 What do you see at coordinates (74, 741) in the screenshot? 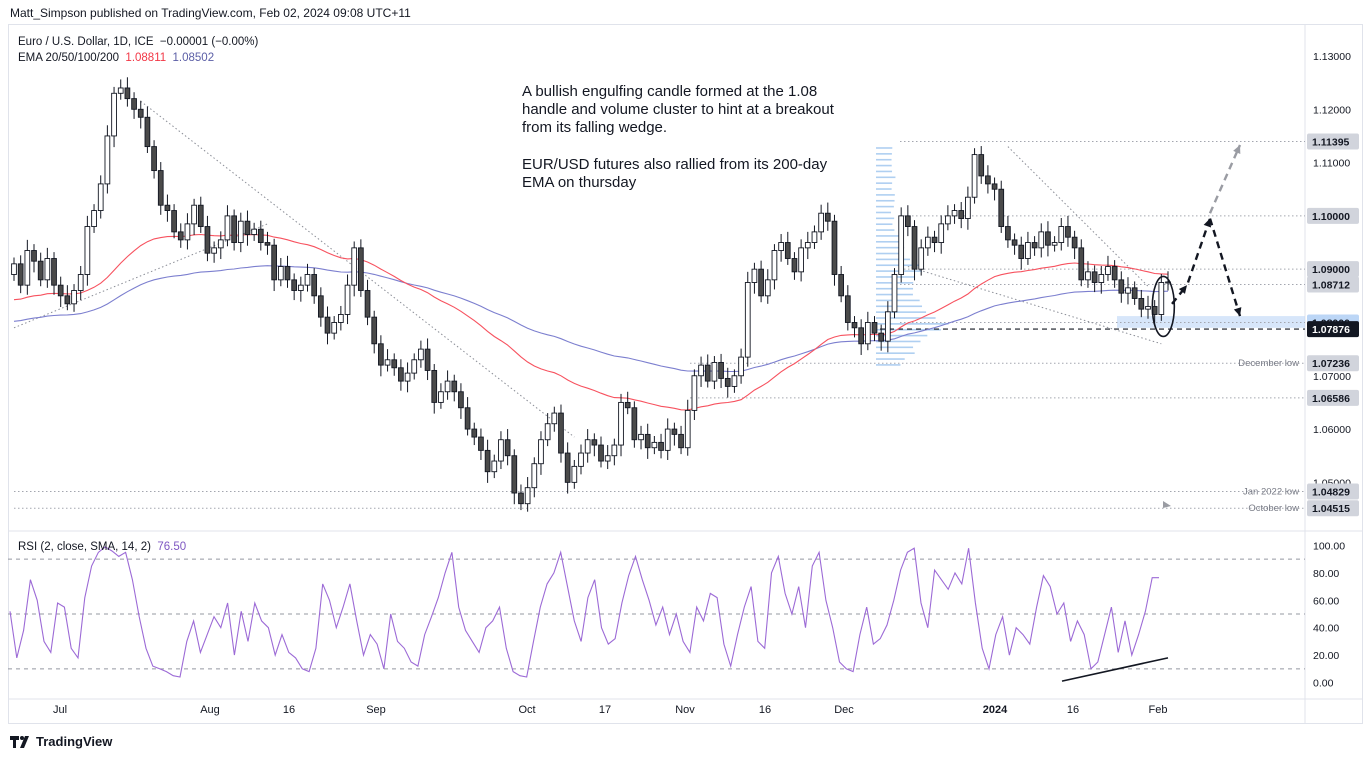
I see `footer-brand-label: TradingView` at bounding box center [74, 741].